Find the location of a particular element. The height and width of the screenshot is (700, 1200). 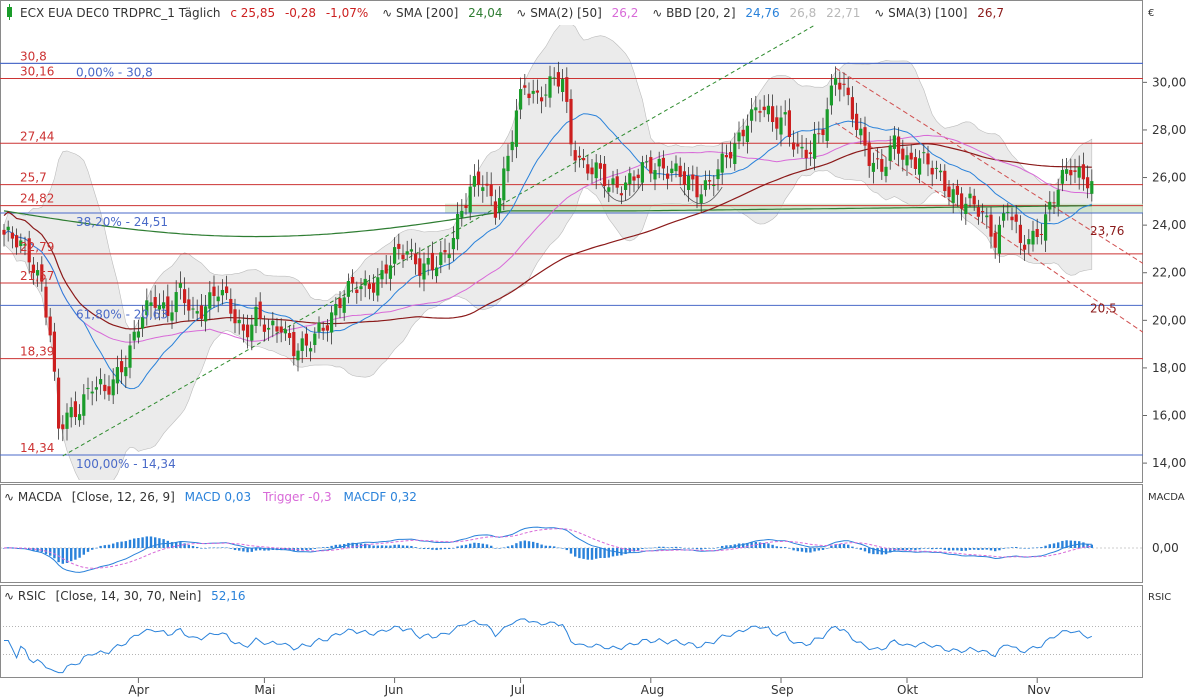

y-tick-label: 18,00 is located at coordinates (1169, 368).